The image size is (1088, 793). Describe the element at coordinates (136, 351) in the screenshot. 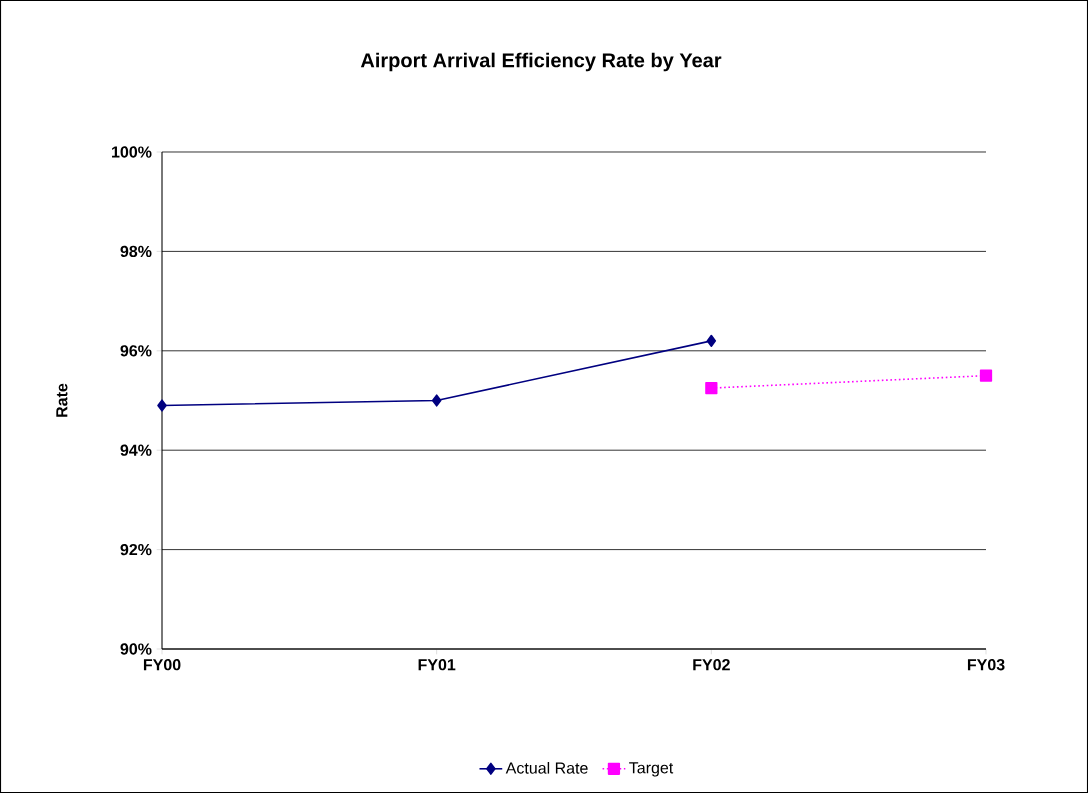

I see `y-tick-label: 96%` at that location.